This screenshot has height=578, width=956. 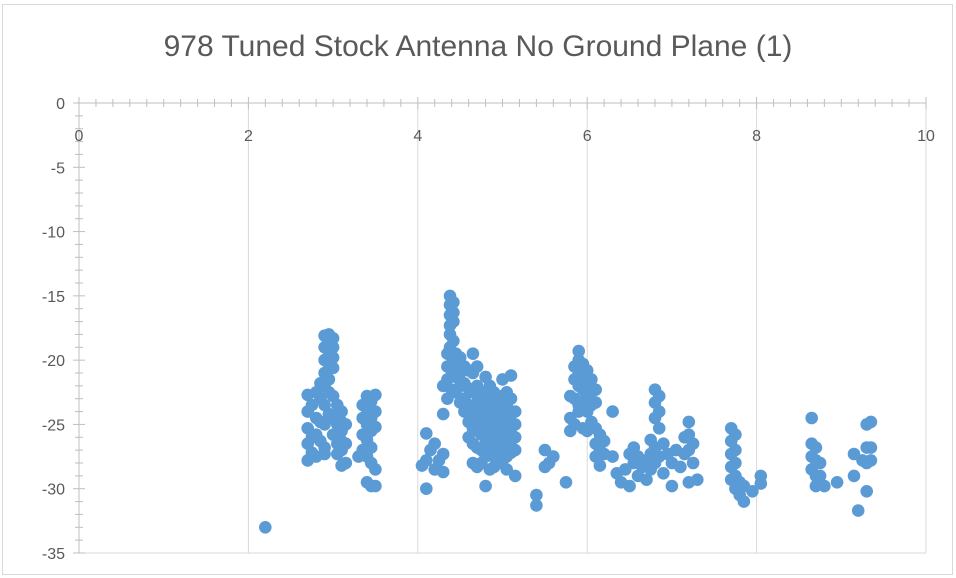 I want to click on x-tick-label: 4, so click(x=417, y=136).